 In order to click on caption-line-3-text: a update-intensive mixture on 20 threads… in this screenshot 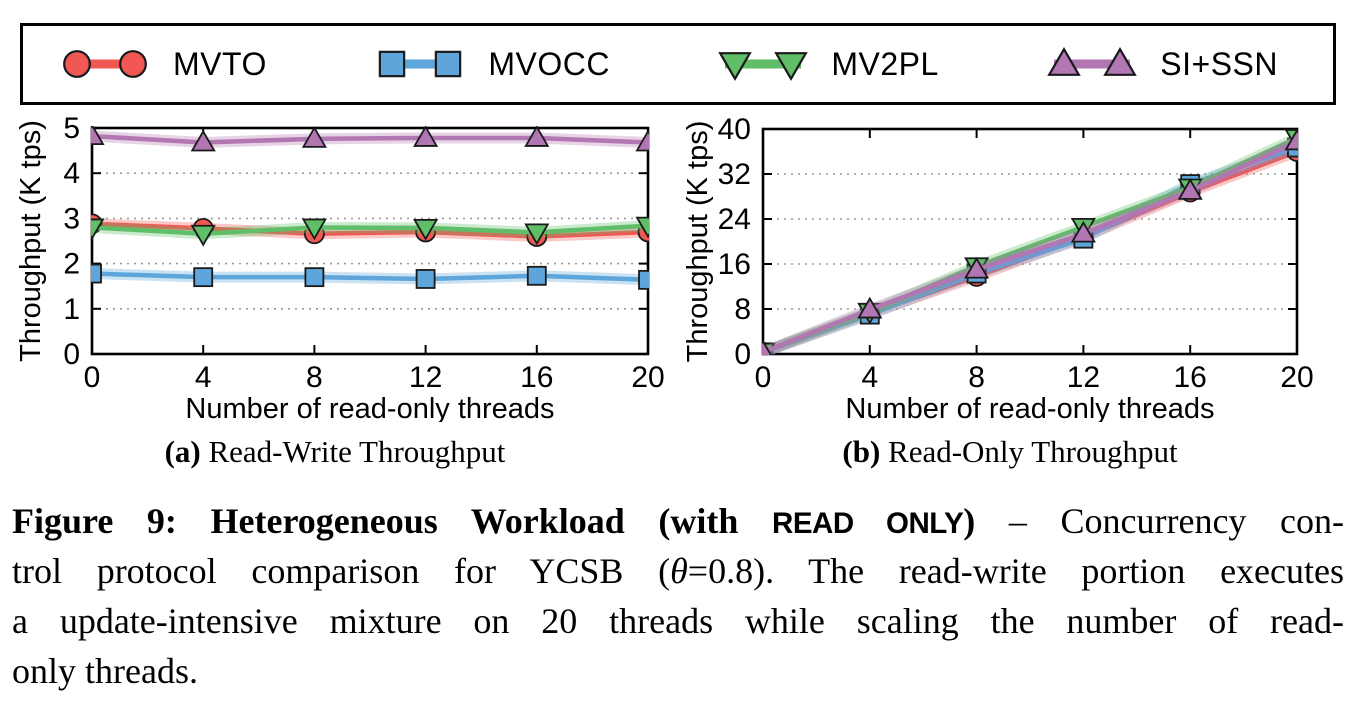, I will do `click(678, 621)`.